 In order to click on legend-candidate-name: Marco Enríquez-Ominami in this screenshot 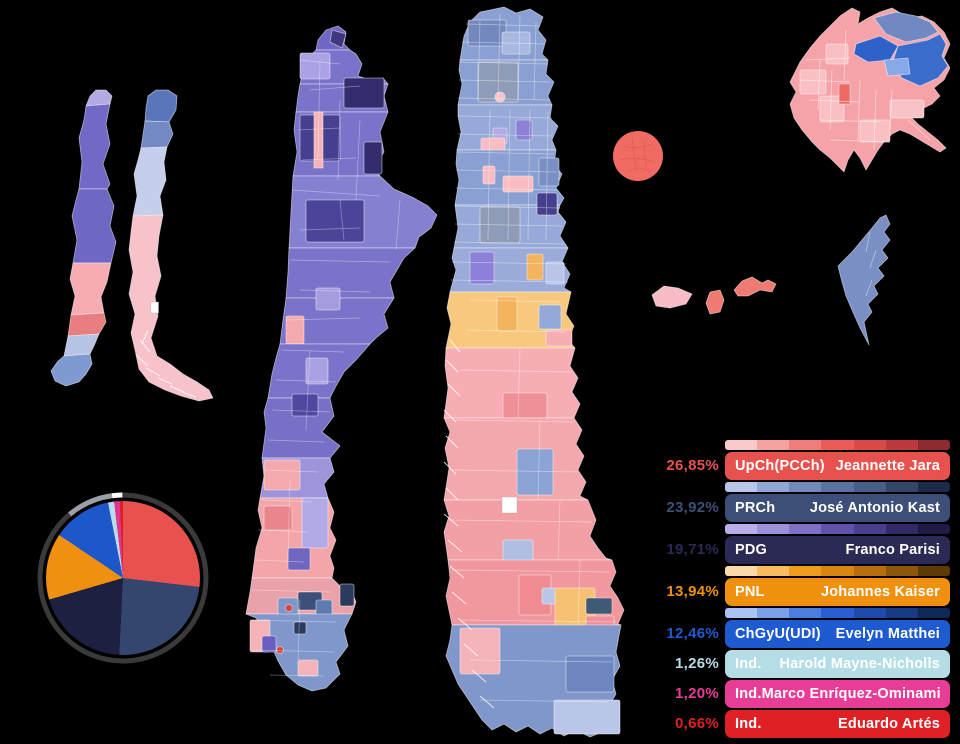, I will do `click(851, 694)`.